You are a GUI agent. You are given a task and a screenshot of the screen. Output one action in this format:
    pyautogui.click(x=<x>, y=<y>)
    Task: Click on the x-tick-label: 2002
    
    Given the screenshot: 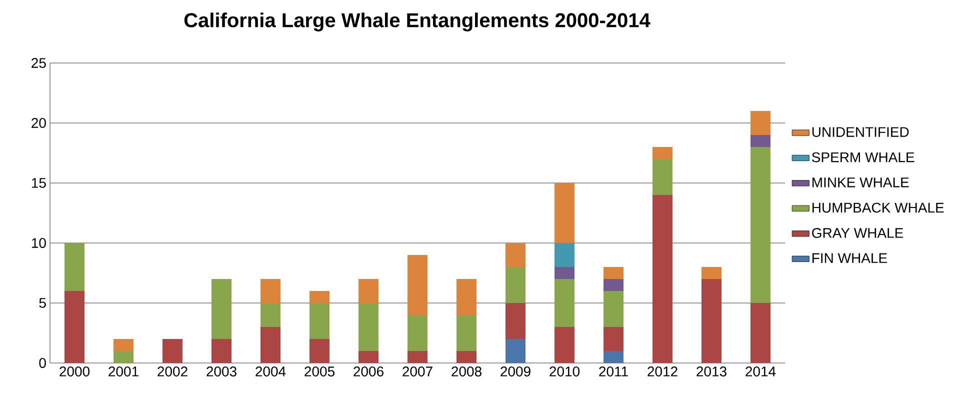 What is the action you would take?
    pyautogui.click(x=173, y=371)
    